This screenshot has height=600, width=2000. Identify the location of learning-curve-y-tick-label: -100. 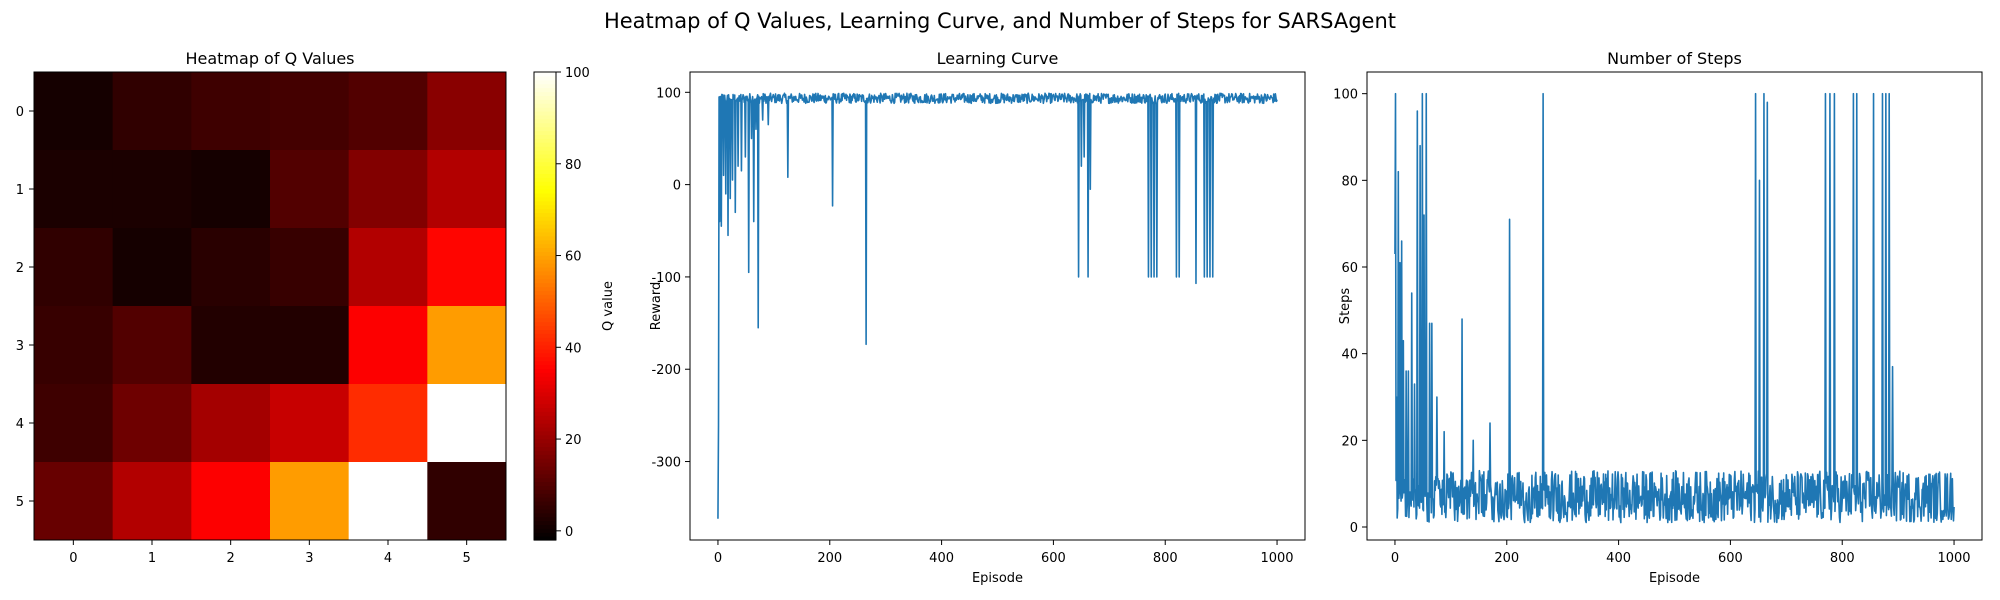
(666, 278).